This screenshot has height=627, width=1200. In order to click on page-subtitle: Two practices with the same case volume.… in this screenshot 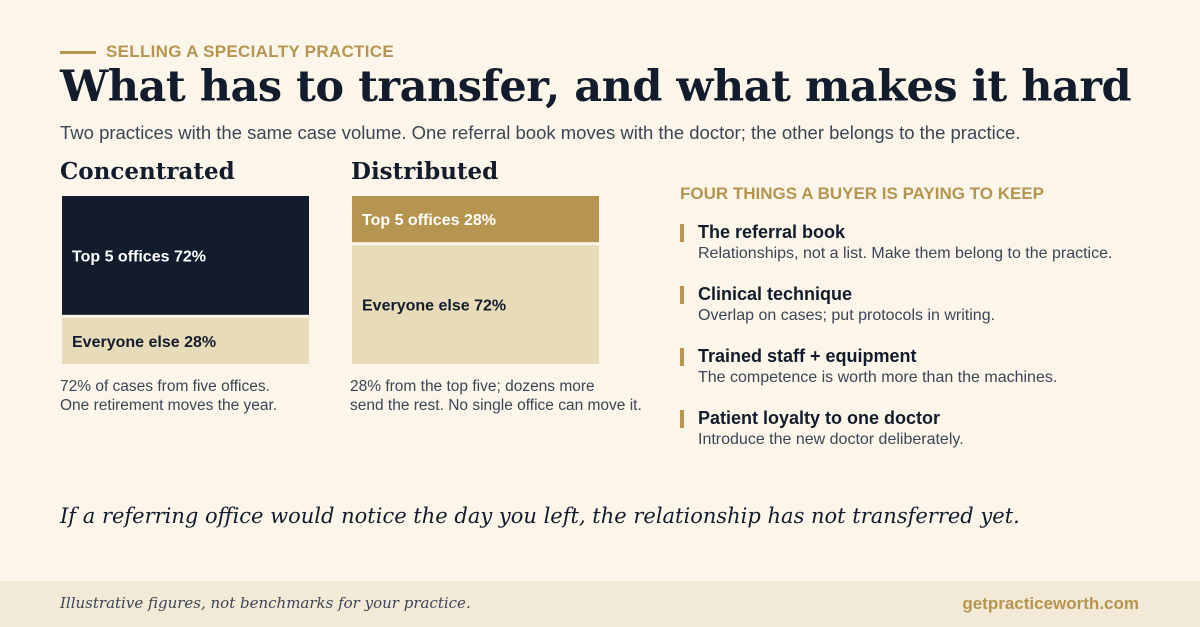, I will do `click(540, 132)`.